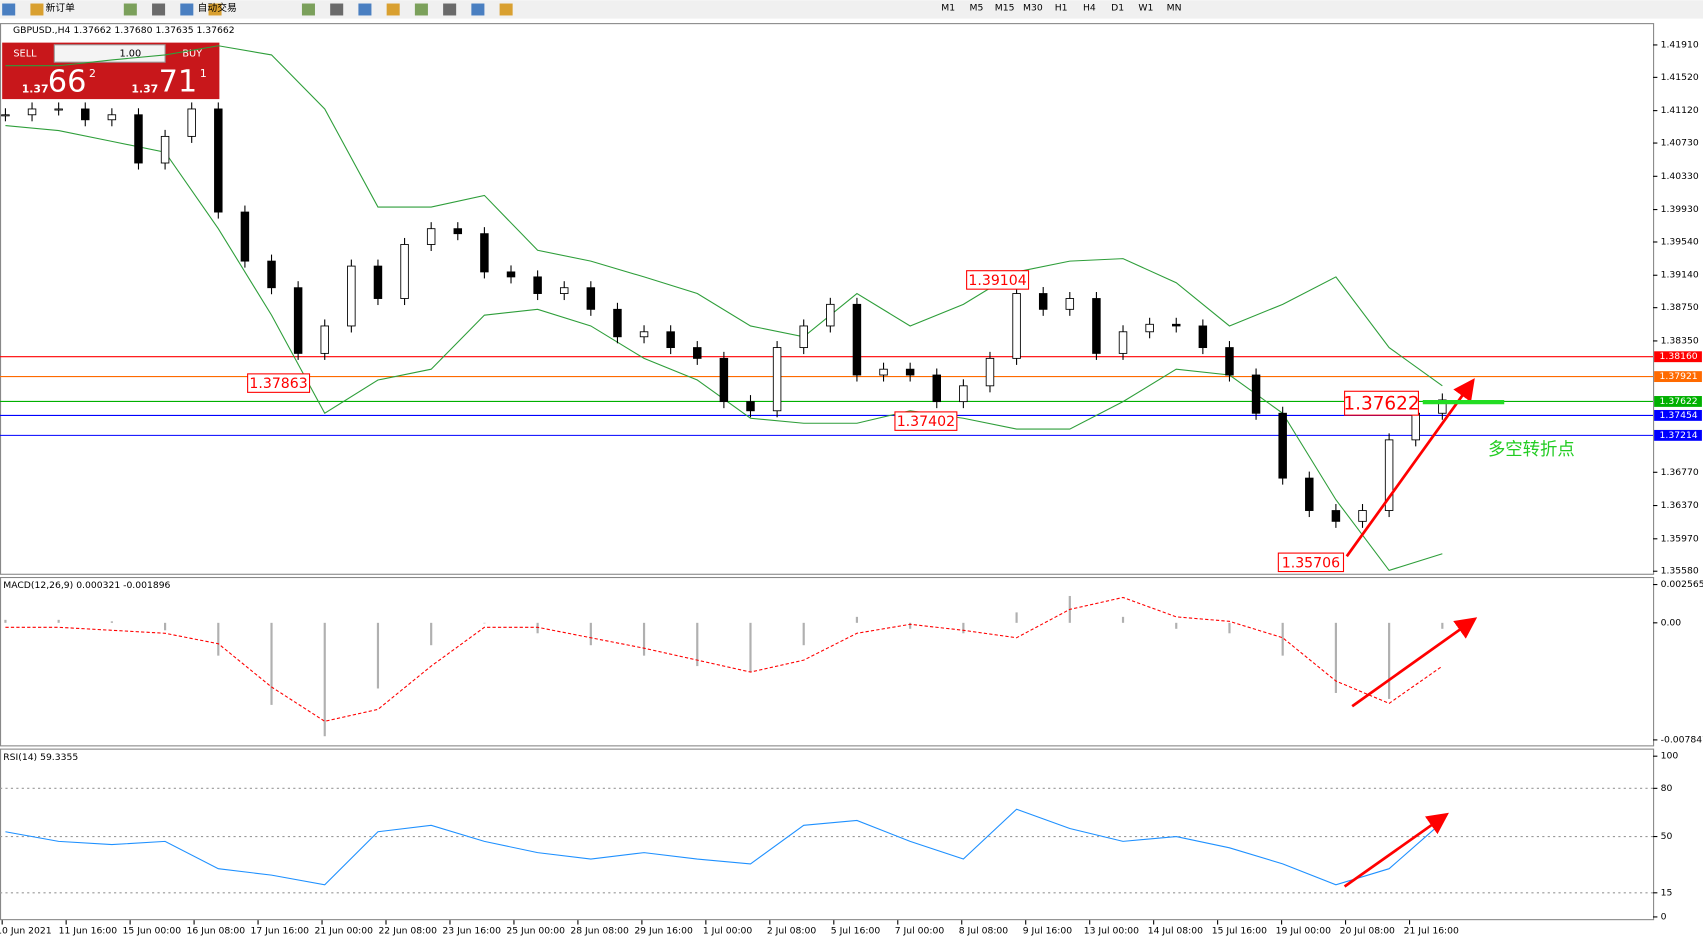  I want to click on timeframe-button: MN, so click(1174, 7).